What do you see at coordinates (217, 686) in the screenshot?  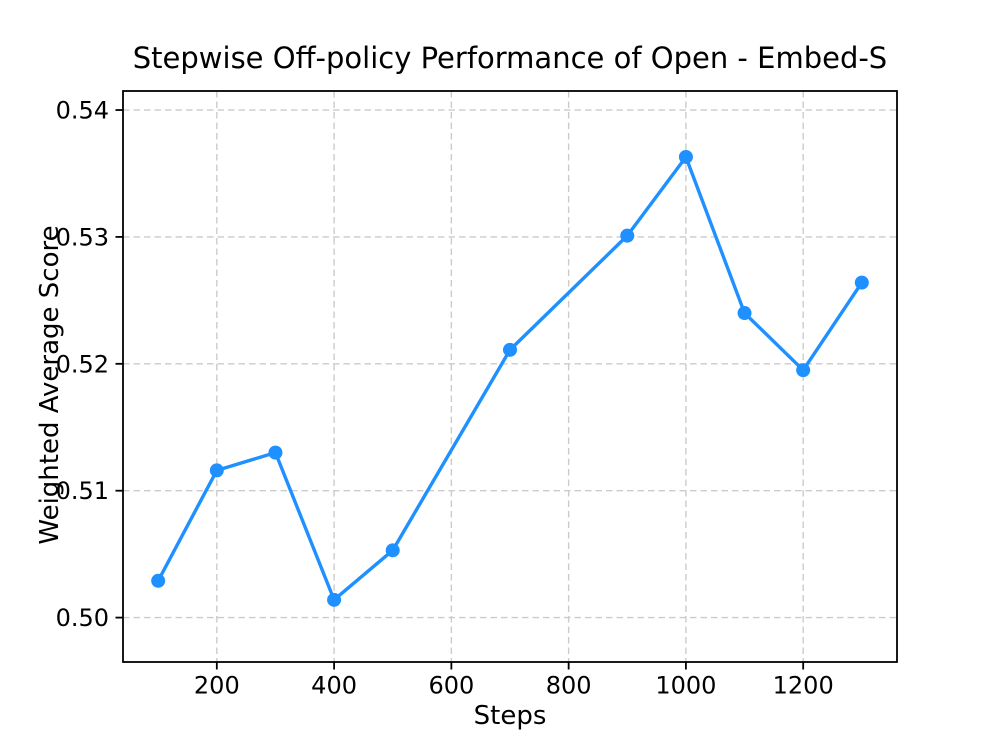 I see `x-tick-label: 200` at bounding box center [217, 686].